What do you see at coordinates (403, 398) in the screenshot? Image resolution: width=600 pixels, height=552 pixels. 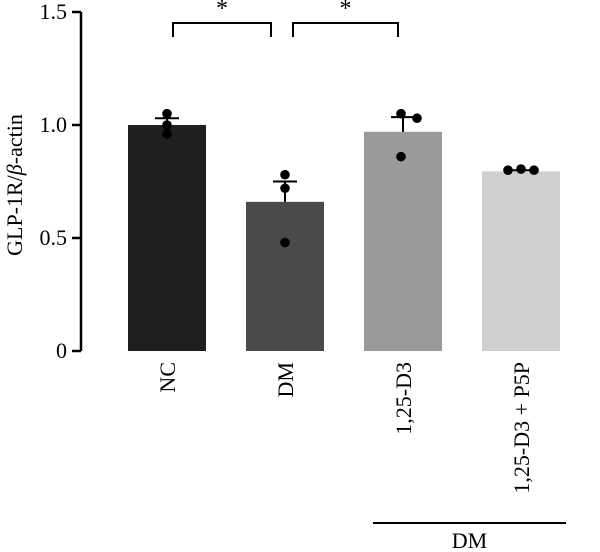 I see `x-tick-label: 1,25-D3` at bounding box center [403, 398].